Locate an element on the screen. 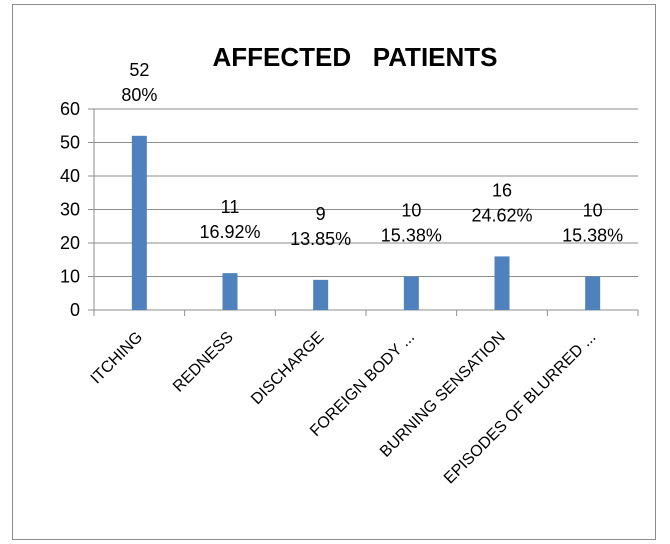  y-axis-ticks: 0 10 20 30 40 50 60 is located at coordinates (70, 209).